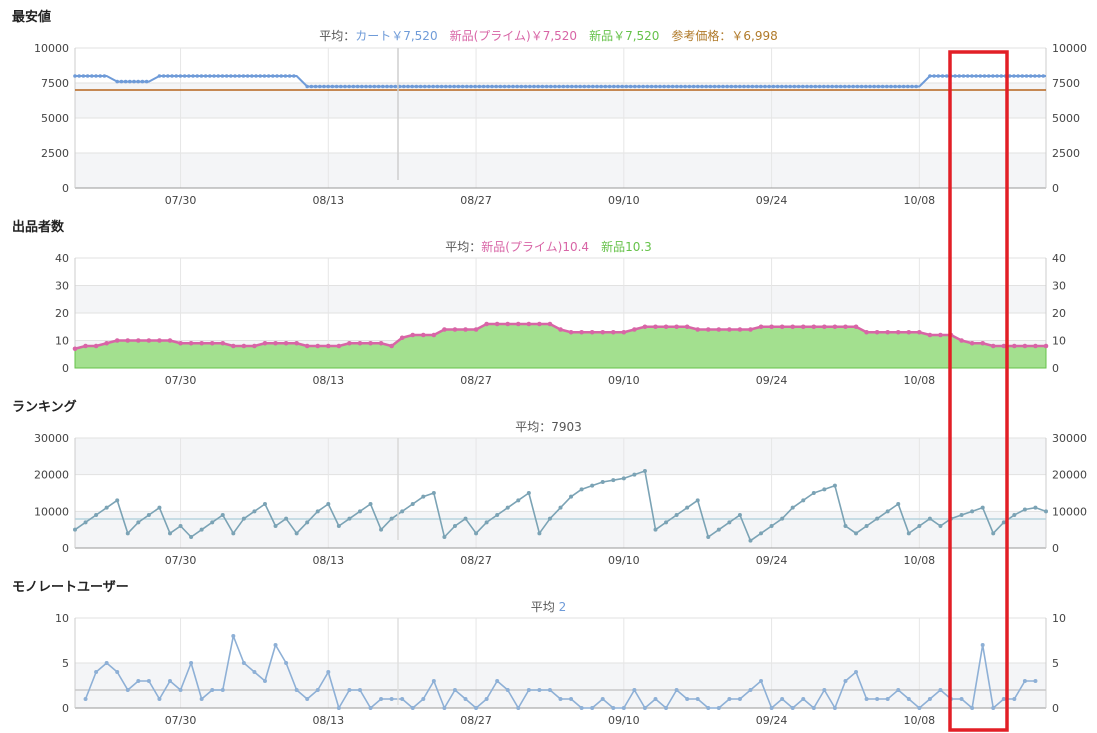 This screenshot has width=1097, height=733. What do you see at coordinates (724, 36) in the screenshot?
I see `legend-item-reference: 参考価格：￥6,998` at bounding box center [724, 36].